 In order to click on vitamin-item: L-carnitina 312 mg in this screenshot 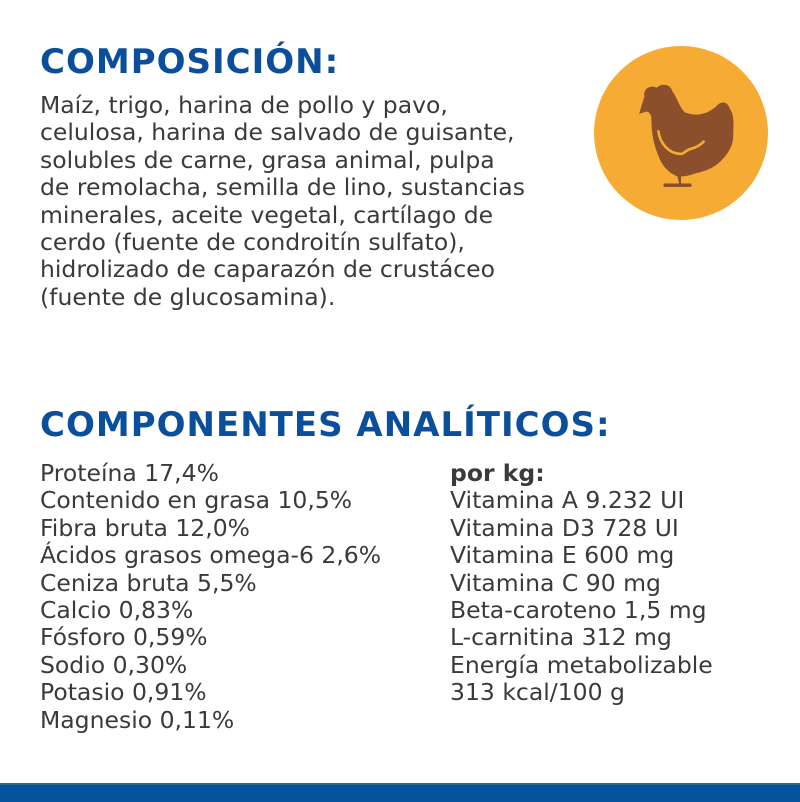, I will do `click(561, 637)`.